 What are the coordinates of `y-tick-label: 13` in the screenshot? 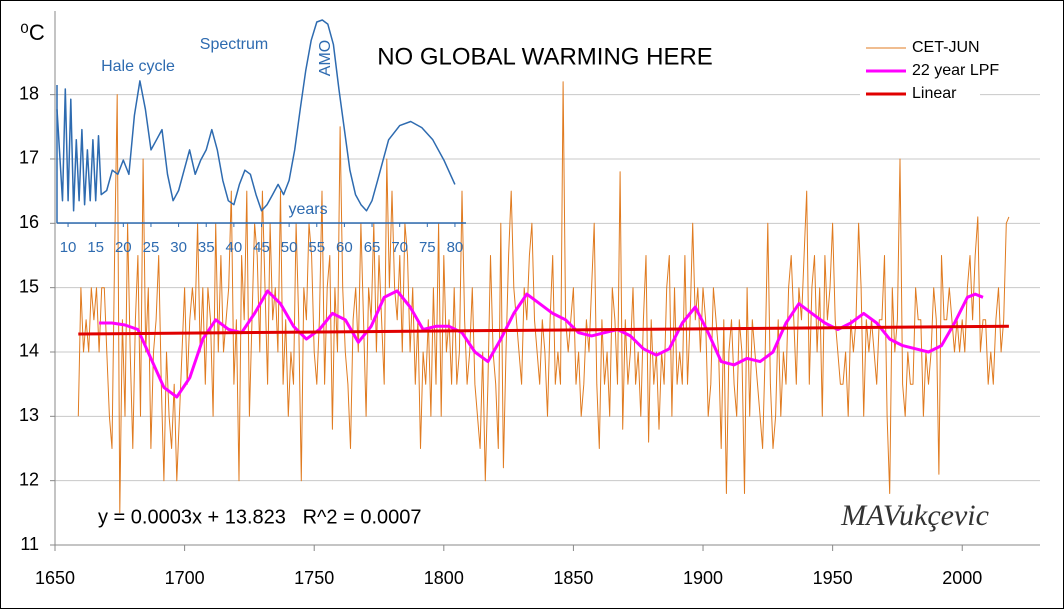 It's located at (29, 415).